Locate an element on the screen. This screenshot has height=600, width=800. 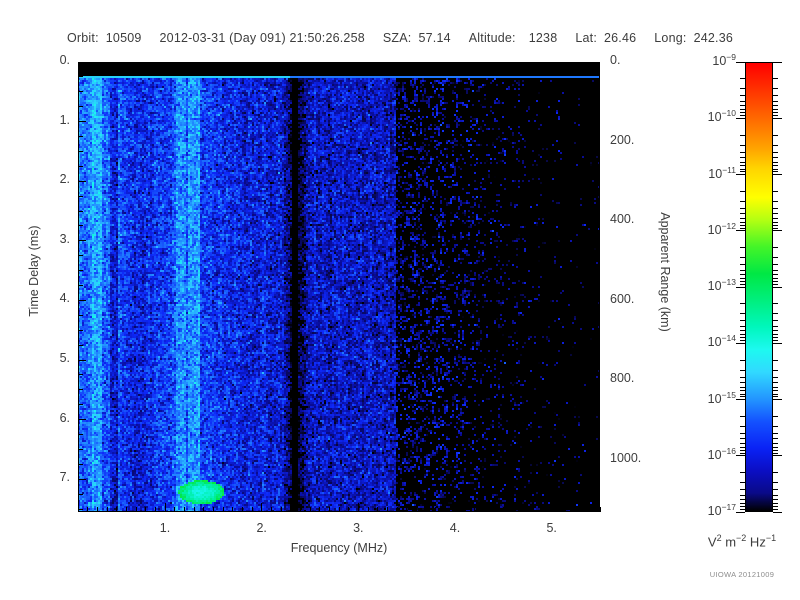
colorbar-tick-label: 10−11 is located at coordinates (722, 172).